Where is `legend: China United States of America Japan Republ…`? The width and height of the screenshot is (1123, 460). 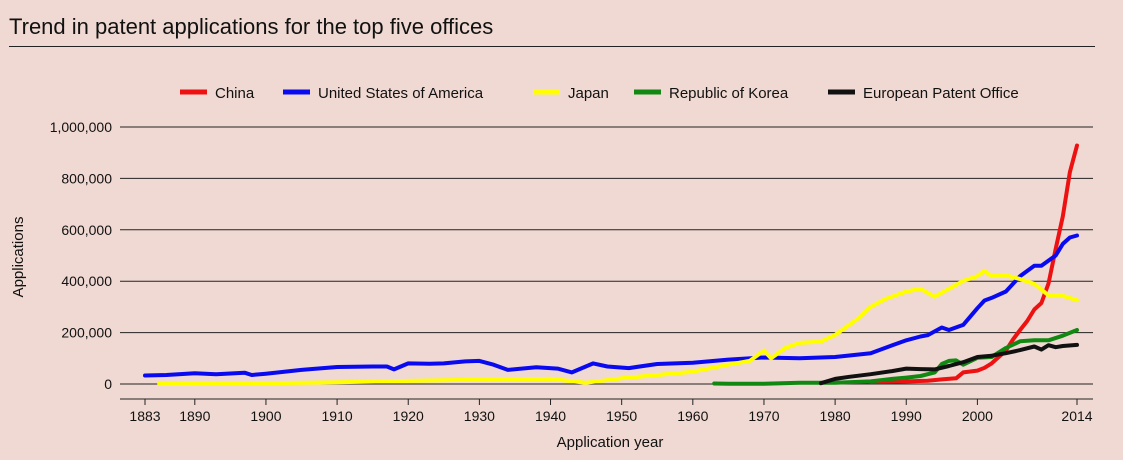
legend: China United States of America Japan Republ… is located at coordinates (599, 93).